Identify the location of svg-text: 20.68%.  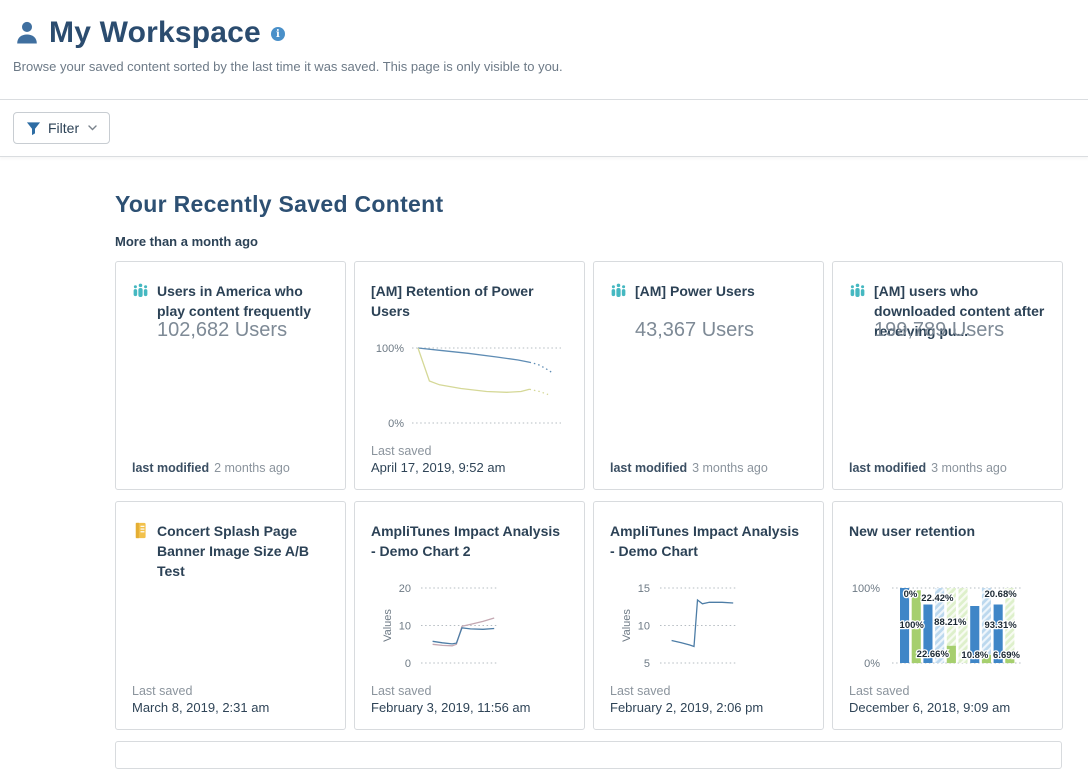
(1000, 594).